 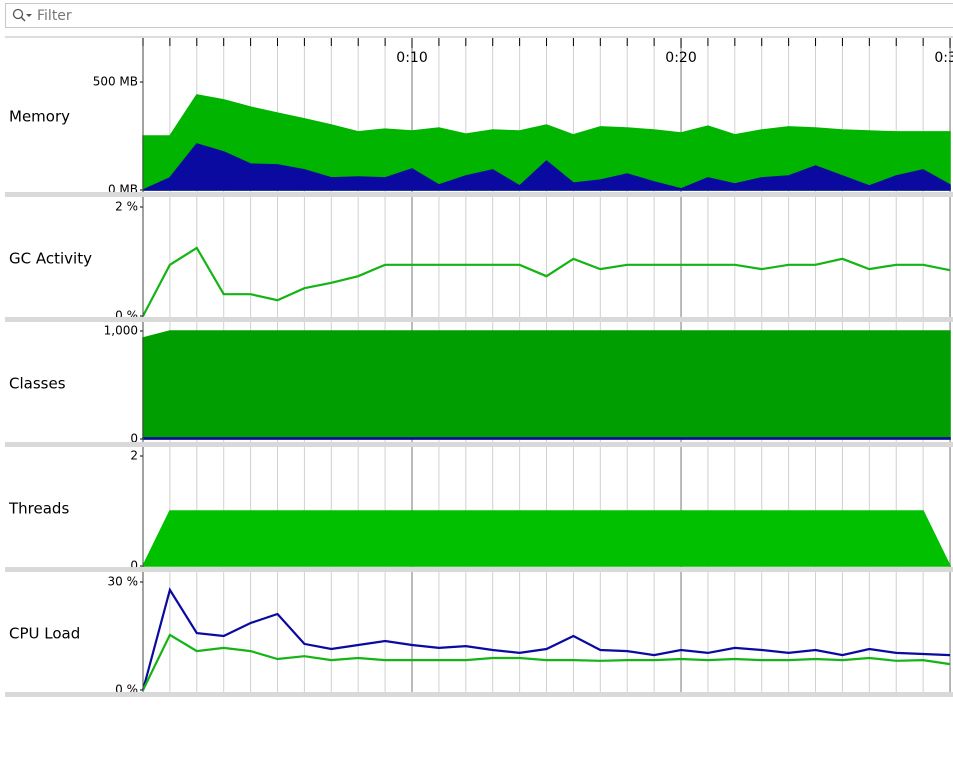 What do you see at coordinates (121, 331) in the screenshot?
I see `y-tick-label: 1,000` at bounding box center [121, 331].